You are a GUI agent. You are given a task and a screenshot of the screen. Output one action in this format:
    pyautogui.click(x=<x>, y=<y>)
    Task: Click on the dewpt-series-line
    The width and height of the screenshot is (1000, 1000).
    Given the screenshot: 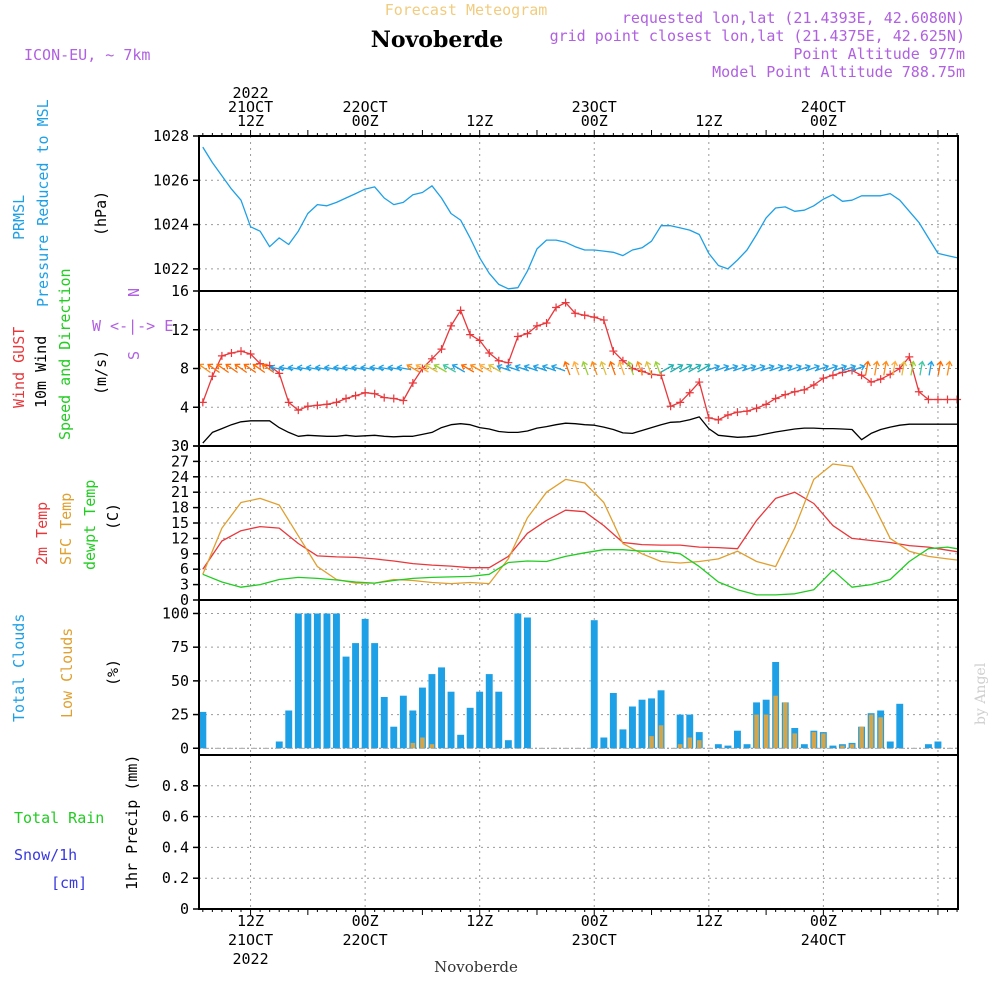 What is the action you would take?
    pyautogui.click(x=580, y=571)
    